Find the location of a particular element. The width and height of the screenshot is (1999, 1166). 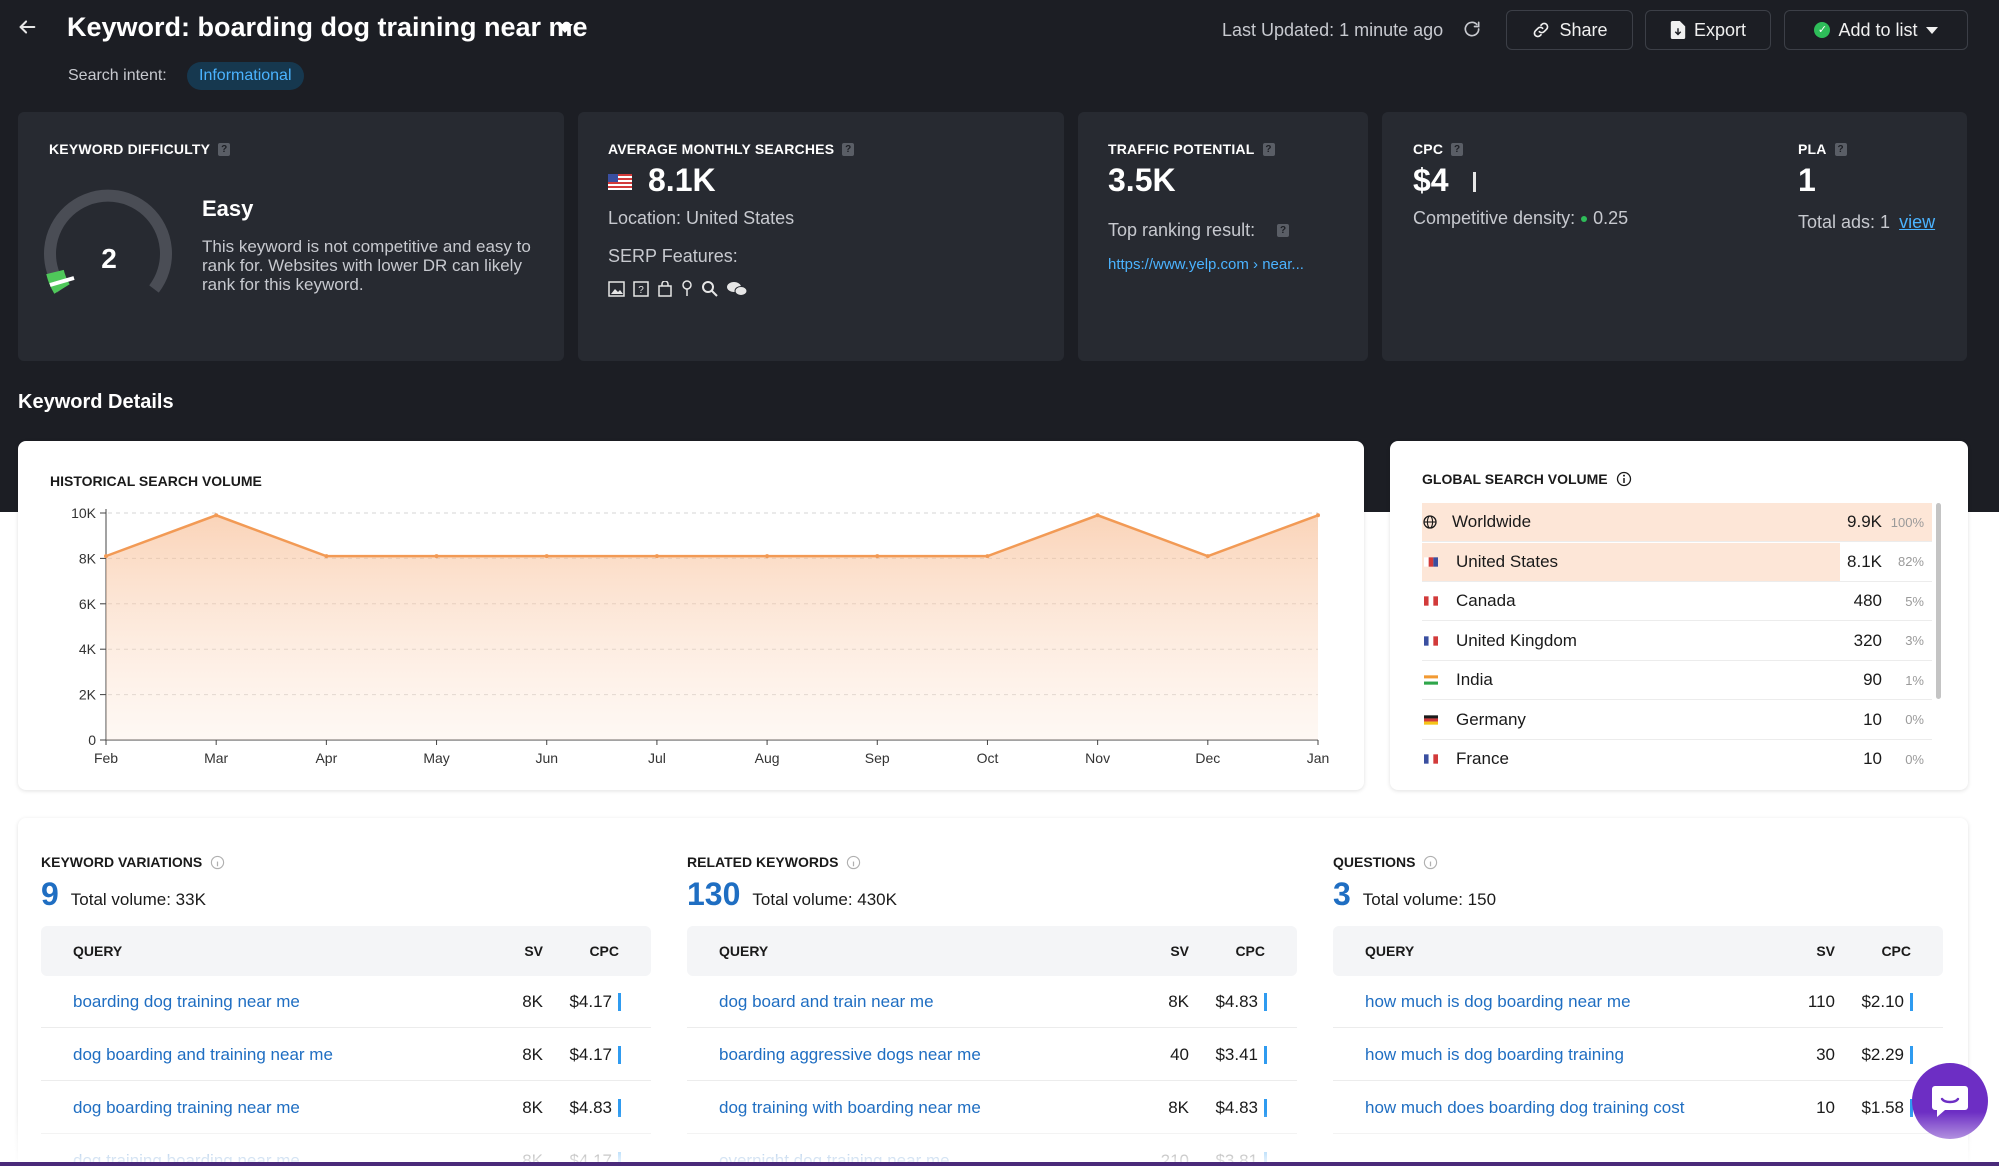

bottom-border is located at coordinates (999, 1164).